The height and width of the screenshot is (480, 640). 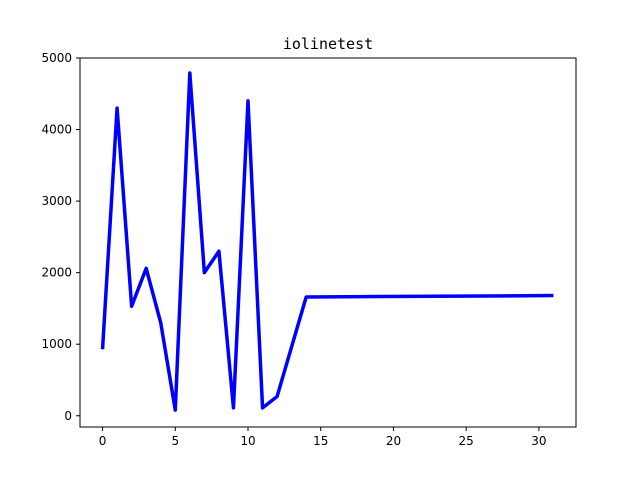 What do you see at coordinates (466, 441) in the screenshot?
I see `x-tick-label: 25` at bounding box center [466, 441].